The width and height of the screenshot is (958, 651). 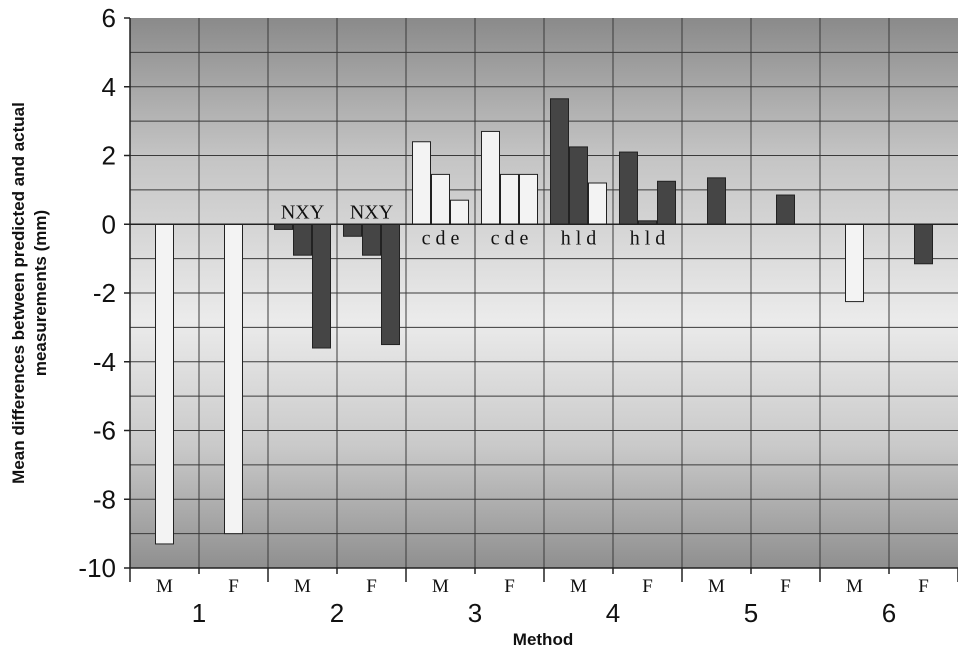 I want to click on x-axis-title: Method, so click(x=543, y=639).